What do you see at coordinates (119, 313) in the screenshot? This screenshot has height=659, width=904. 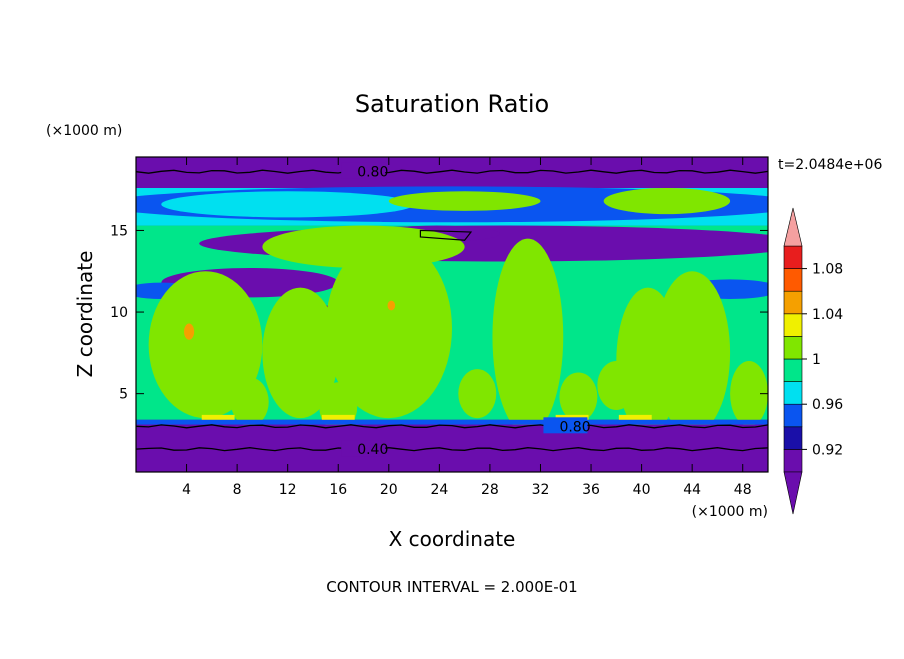 I see `y-tick-label-10: 10` at bounding box center [119, 313].